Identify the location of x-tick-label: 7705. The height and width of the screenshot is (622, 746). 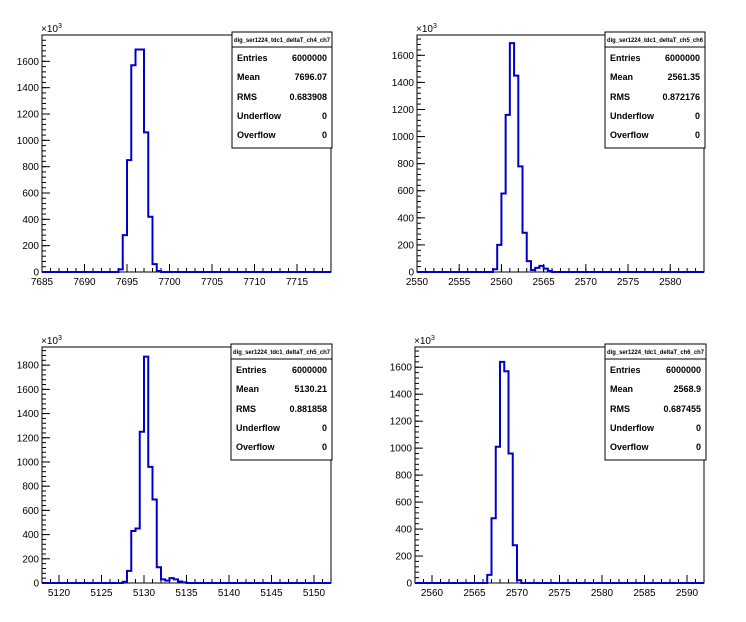
(212, 282).